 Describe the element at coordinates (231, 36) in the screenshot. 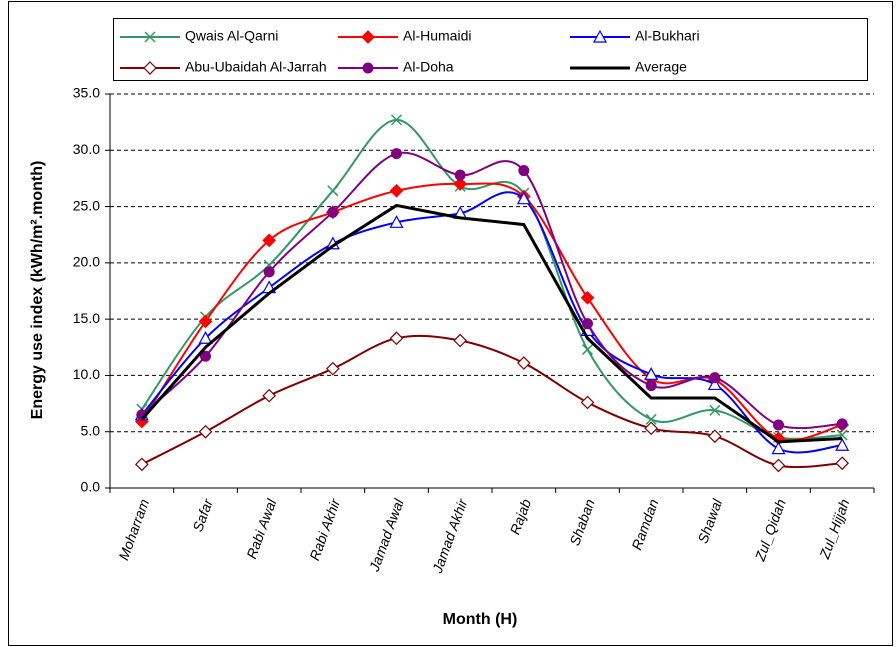

I see `legend-label: Qwais Al-Qarni` at that location.